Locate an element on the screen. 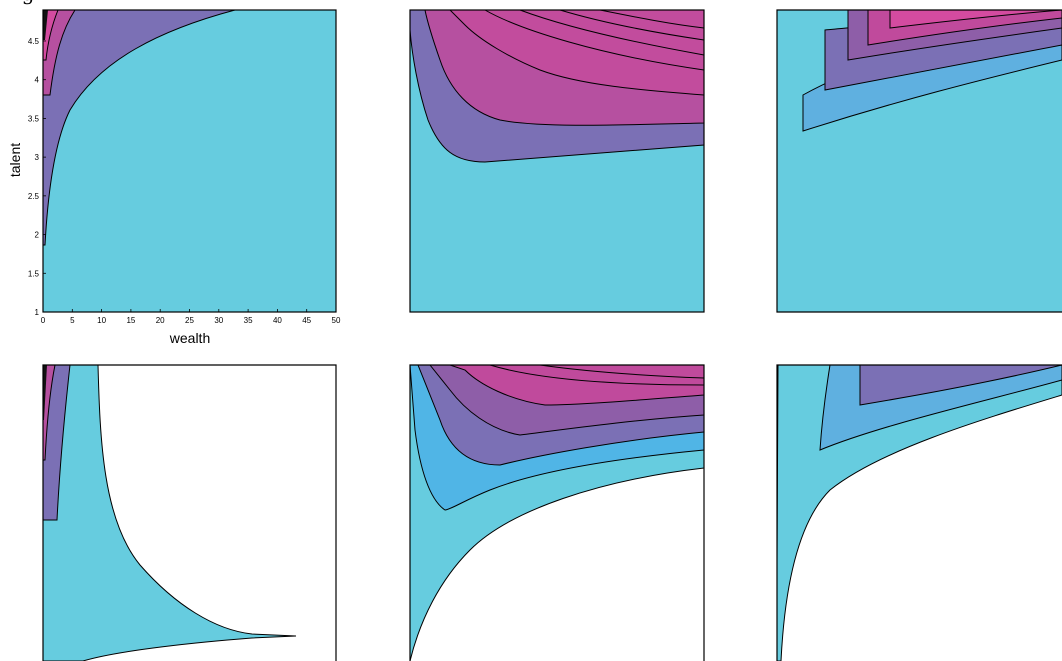 This screenshot has width=1062, height=661. y-axis-label: talent is located at coordinates (15, 160).